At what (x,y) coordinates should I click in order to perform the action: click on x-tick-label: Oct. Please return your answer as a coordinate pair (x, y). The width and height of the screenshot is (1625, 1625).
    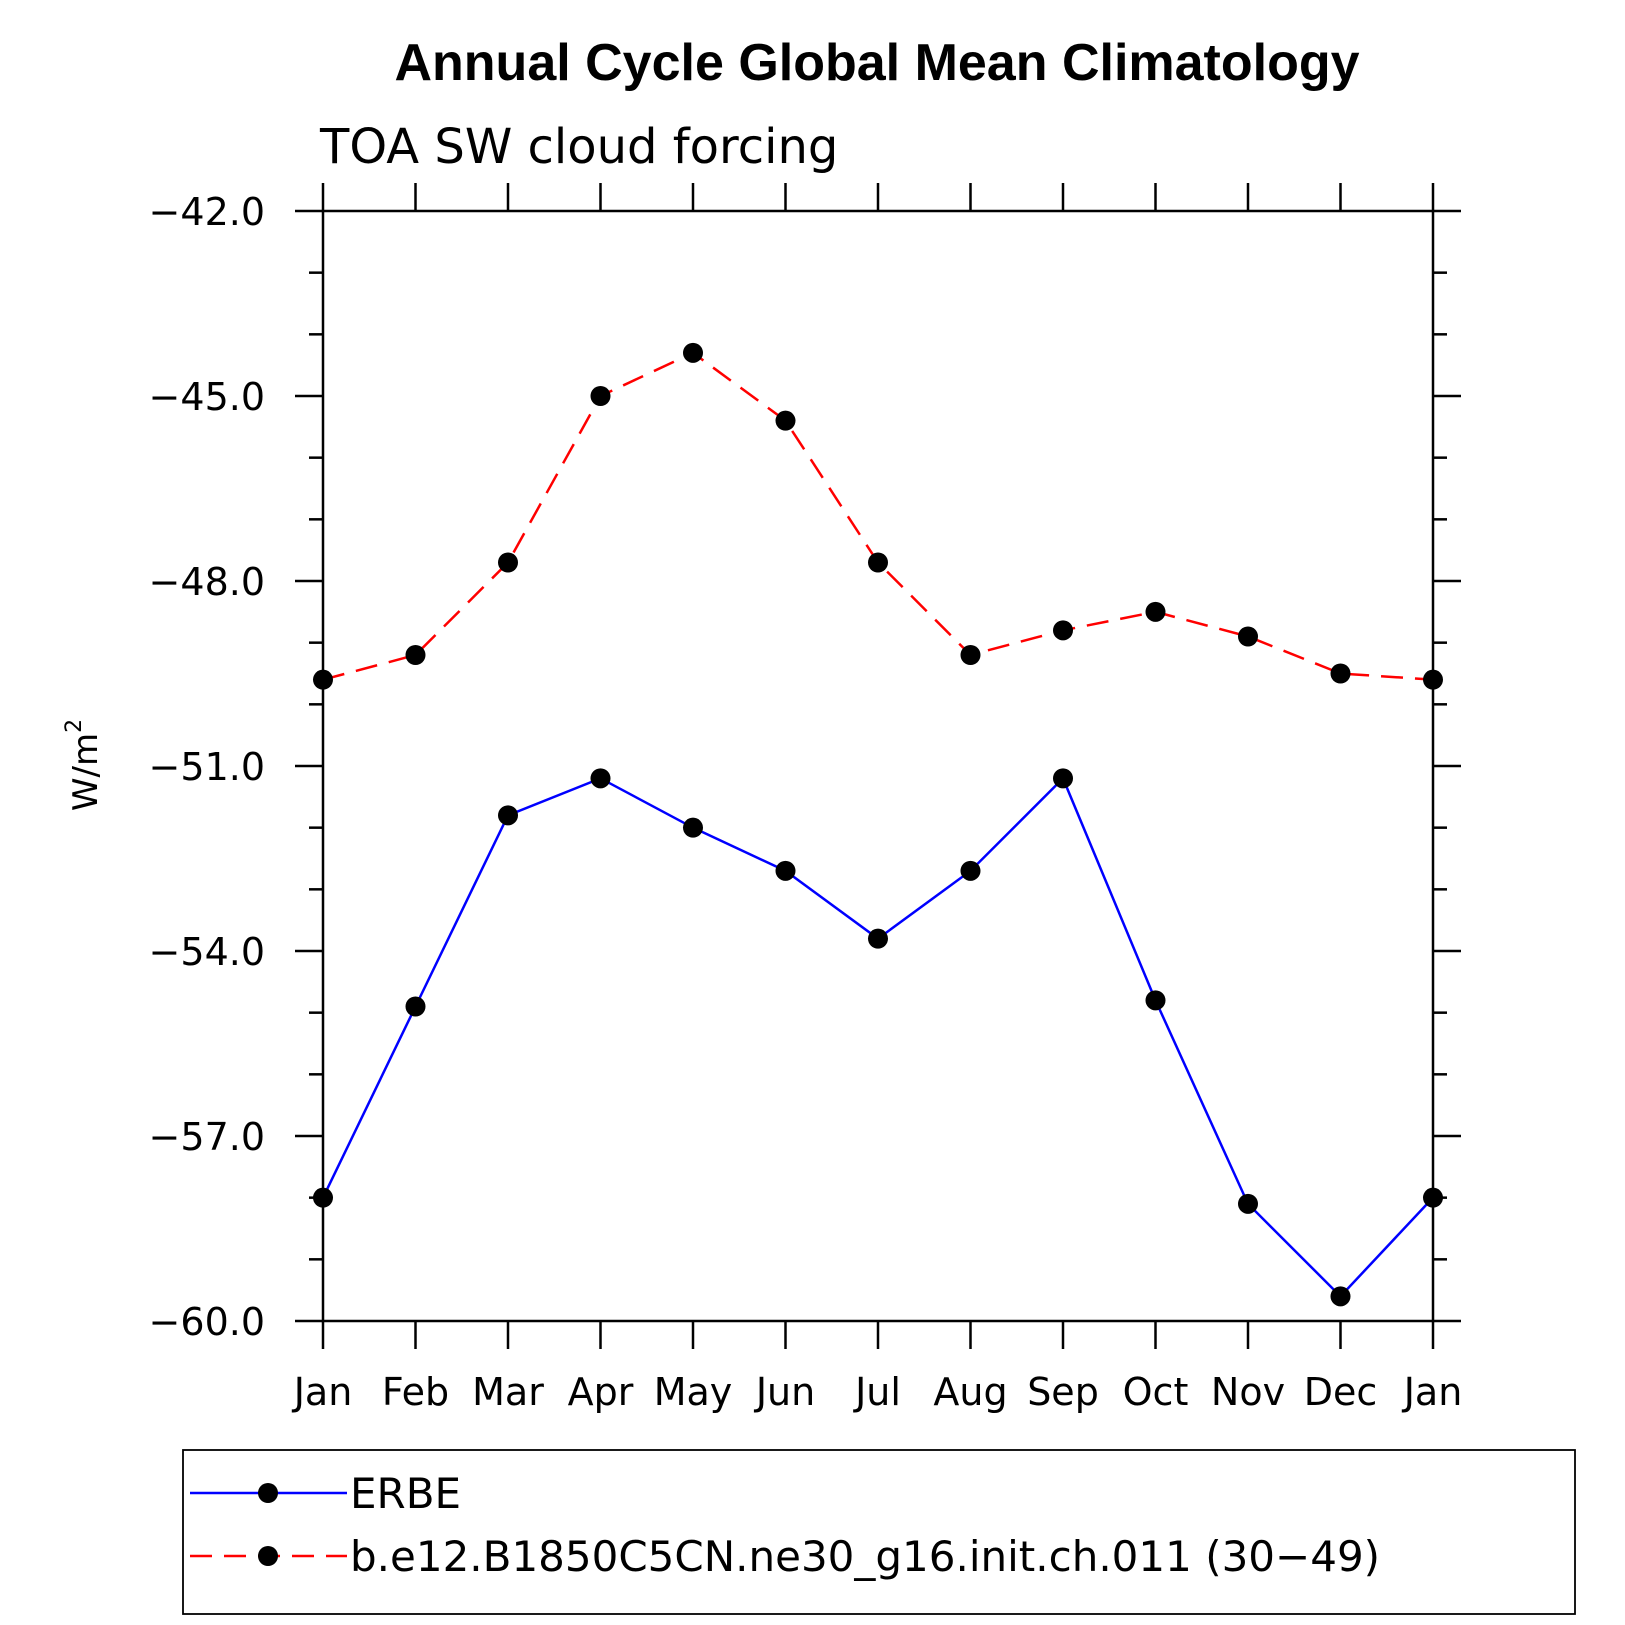
    Looking at the image, I should click on (1156, 1392).